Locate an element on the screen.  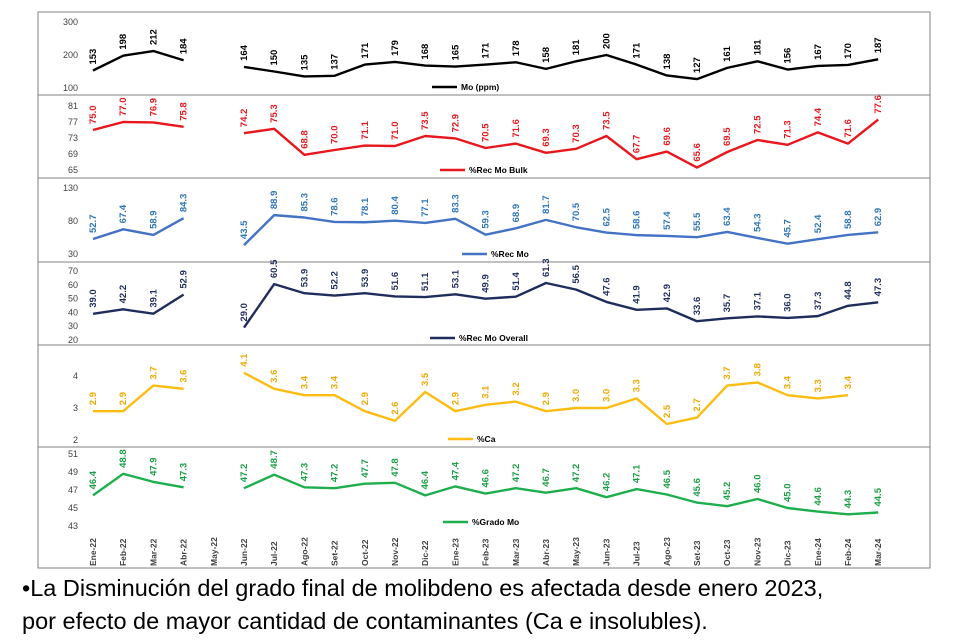
data-label: 60.5 is located at coordinates (274, 268).